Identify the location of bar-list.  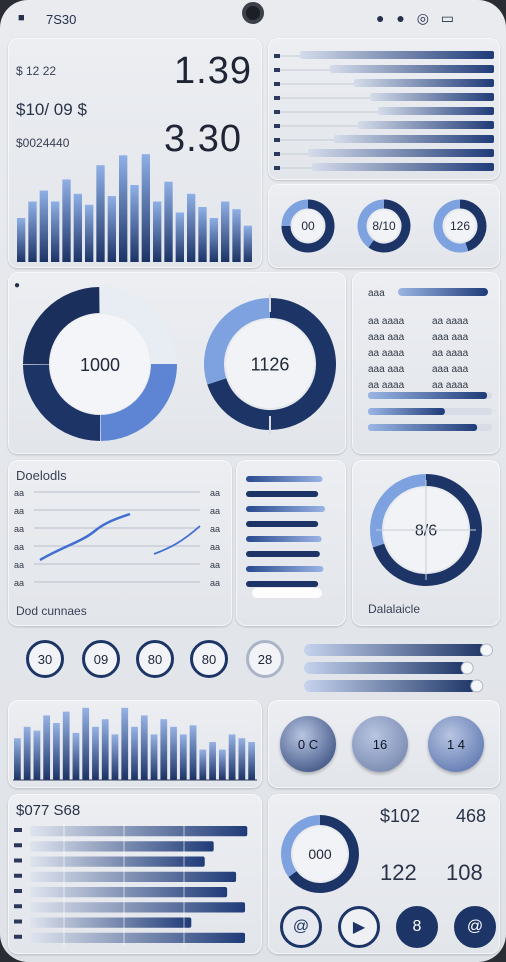
(286, 537).